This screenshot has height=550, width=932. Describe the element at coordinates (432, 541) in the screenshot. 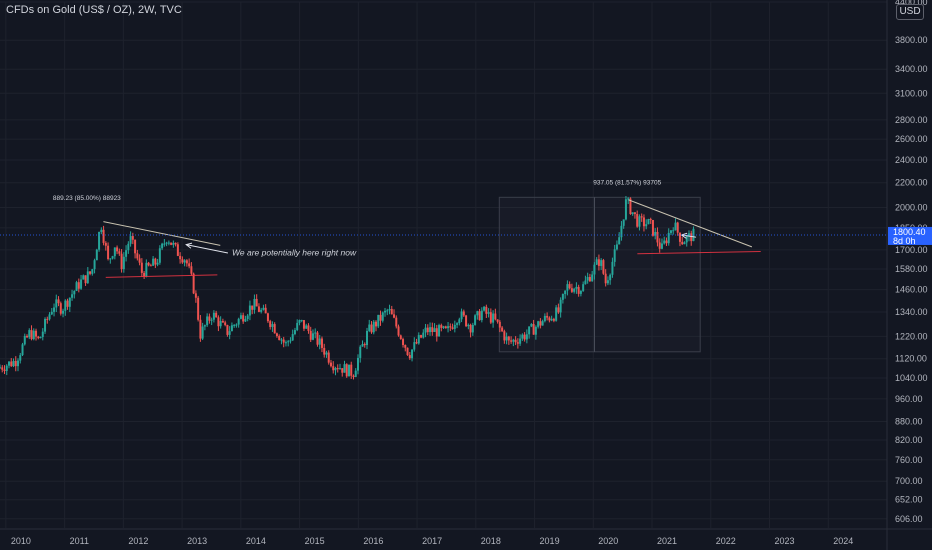

I see `x-tick-label: 2017` at that location.